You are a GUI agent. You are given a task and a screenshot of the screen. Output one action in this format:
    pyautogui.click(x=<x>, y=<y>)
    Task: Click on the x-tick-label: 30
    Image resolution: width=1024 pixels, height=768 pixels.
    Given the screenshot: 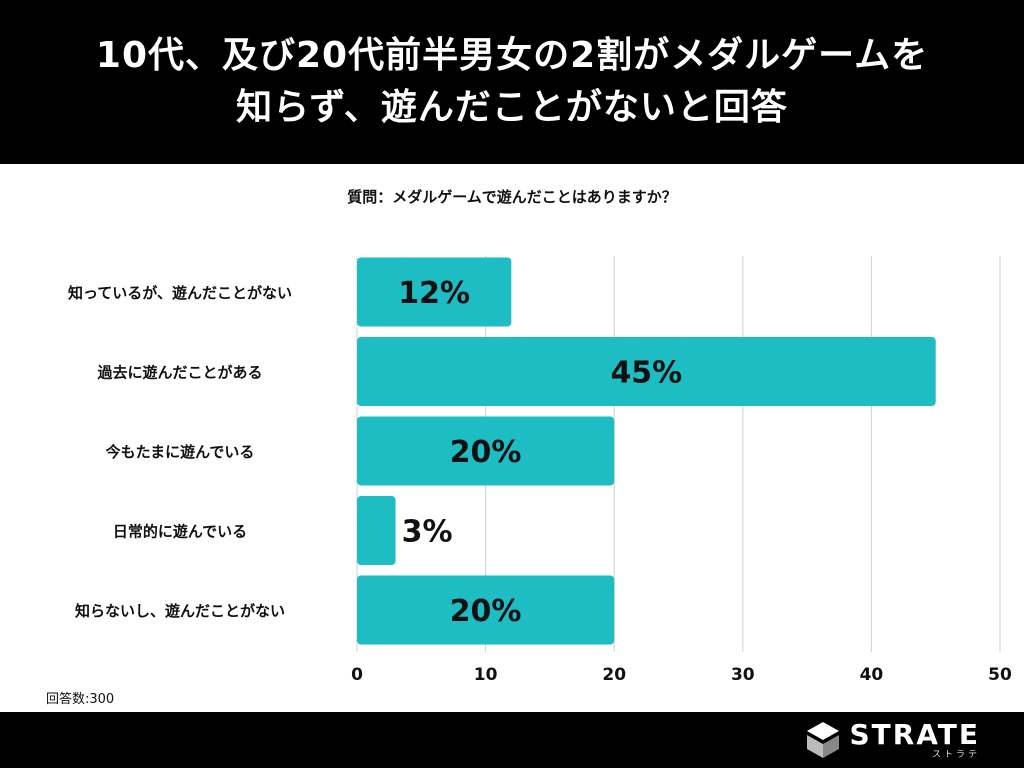 What is the action you would take?
    pyautogui.click(x=743, y=675)
    